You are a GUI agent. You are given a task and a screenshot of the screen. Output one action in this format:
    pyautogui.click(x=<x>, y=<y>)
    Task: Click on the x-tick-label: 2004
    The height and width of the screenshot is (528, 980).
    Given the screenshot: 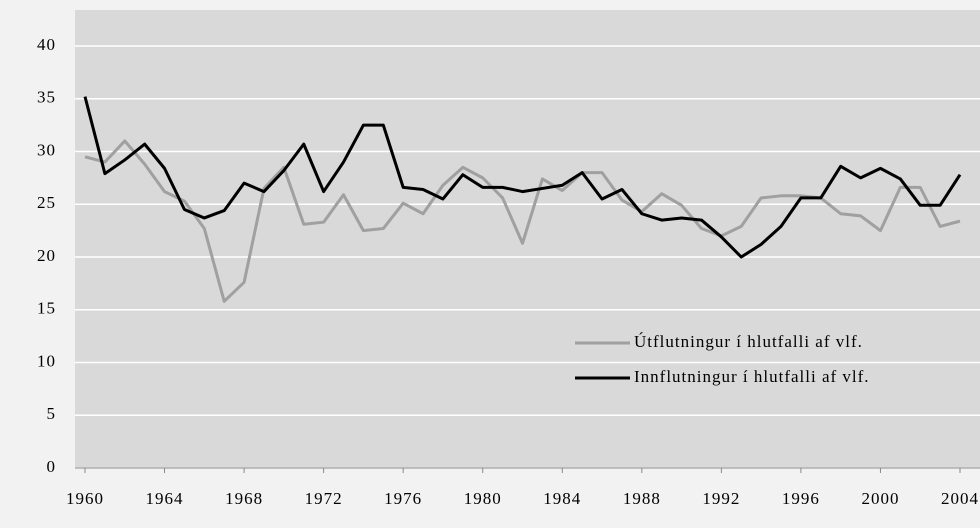 What is the action you would take?
    pyautogui.click(x=960, y=498)
    